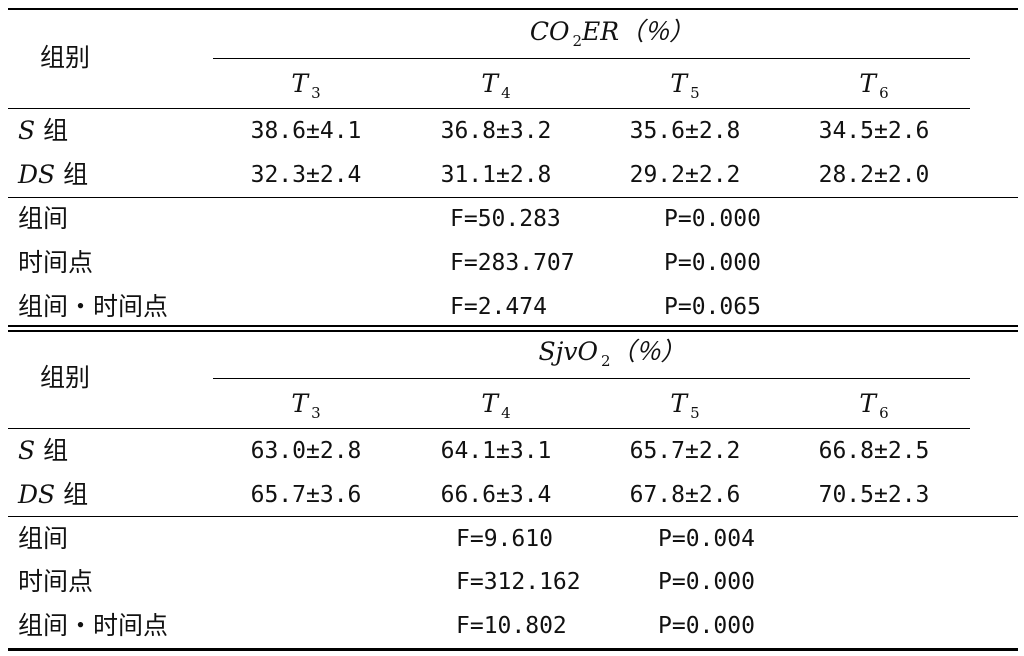 The height and width of the screenshot is (656, 1024). Describe the element at coordinates (496, 175) in the screenshot. I see `table1-row-ds-t4: 31.1±2.8` at that location.